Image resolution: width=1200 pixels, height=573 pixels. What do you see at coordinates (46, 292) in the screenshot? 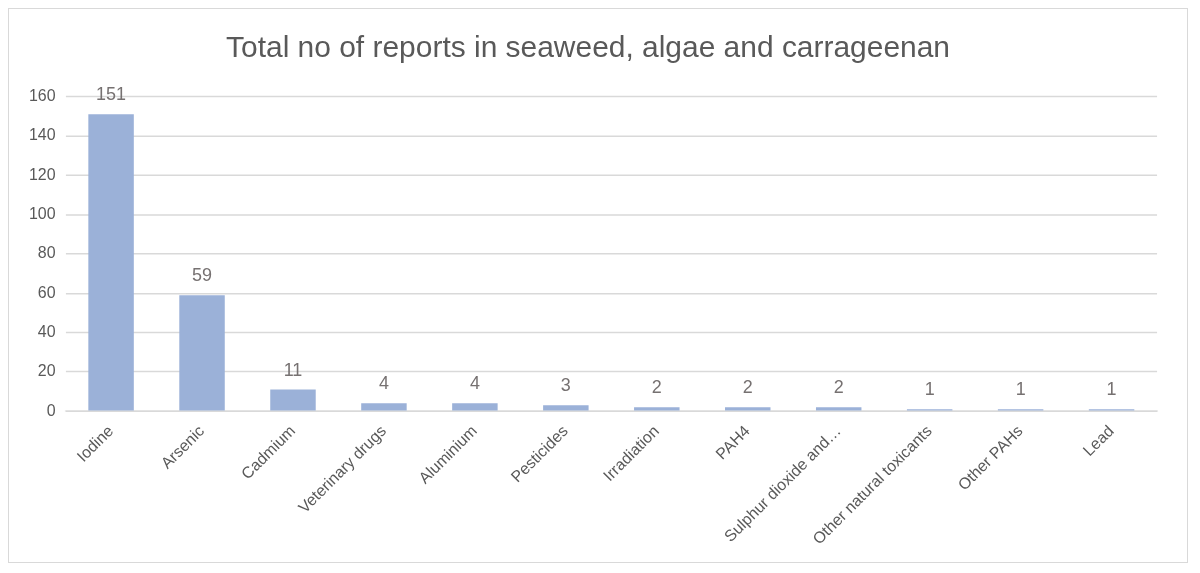
I see `y-tick-label: 60` at bounding box center [46, 292].